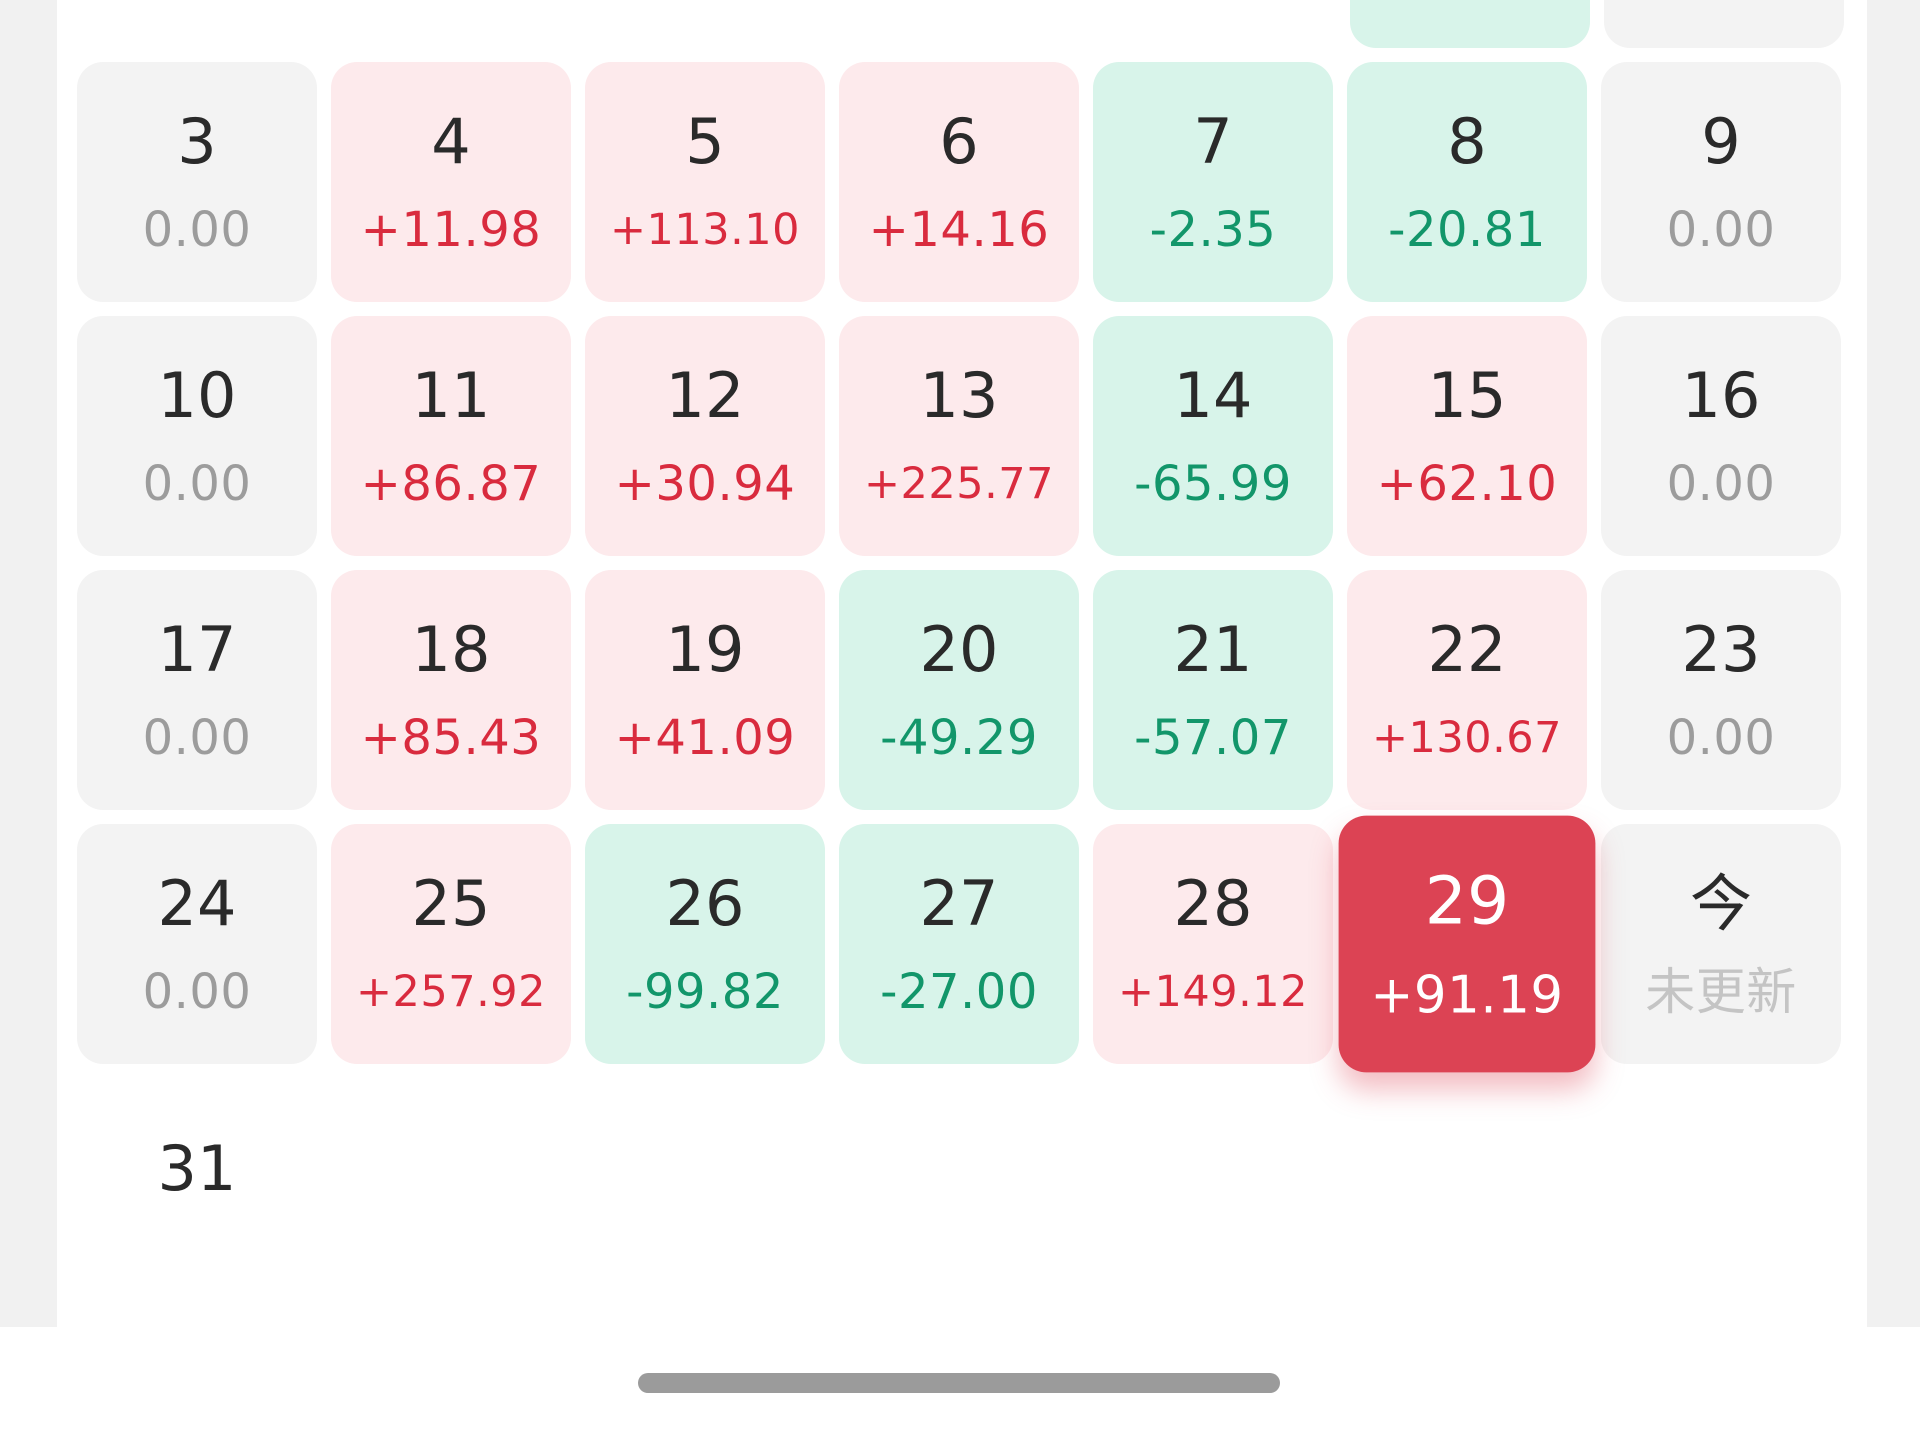  What do you see at coordinates (451, 230) in the screenshot?
I see `daily-pnl-value: +11.98` at bounding box center [451, 230].